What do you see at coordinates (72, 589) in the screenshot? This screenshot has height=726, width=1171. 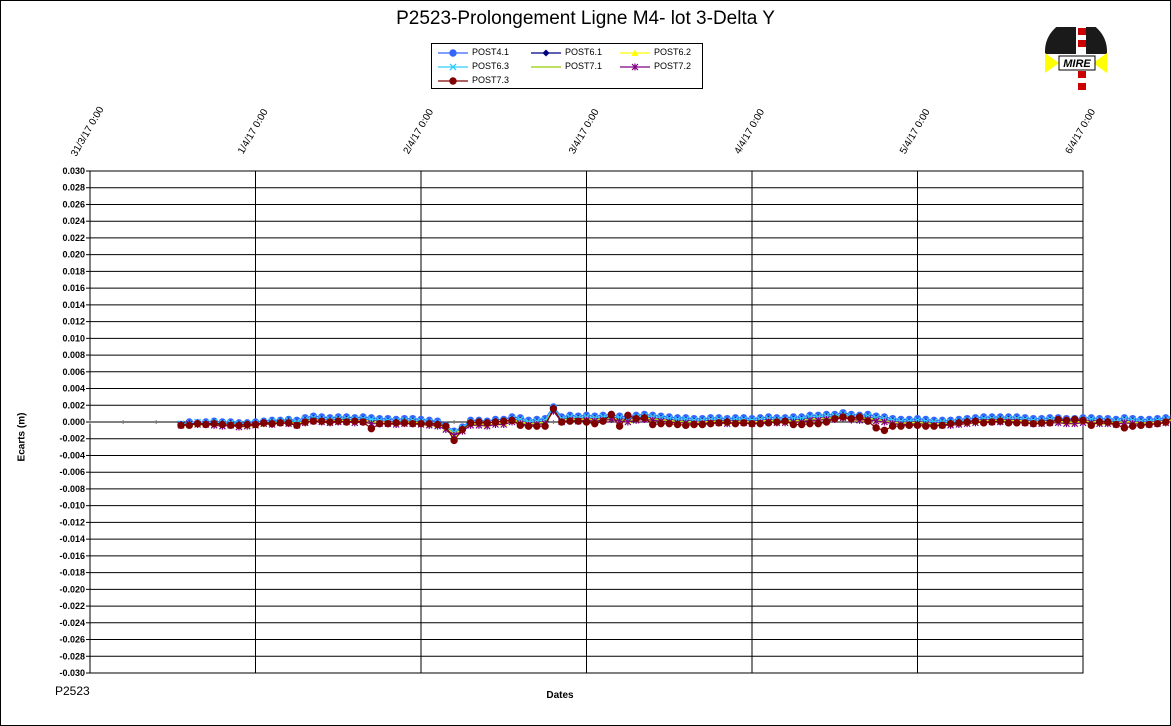 I see `y-tick-label: -0.020` at bounding box center [72, 589].